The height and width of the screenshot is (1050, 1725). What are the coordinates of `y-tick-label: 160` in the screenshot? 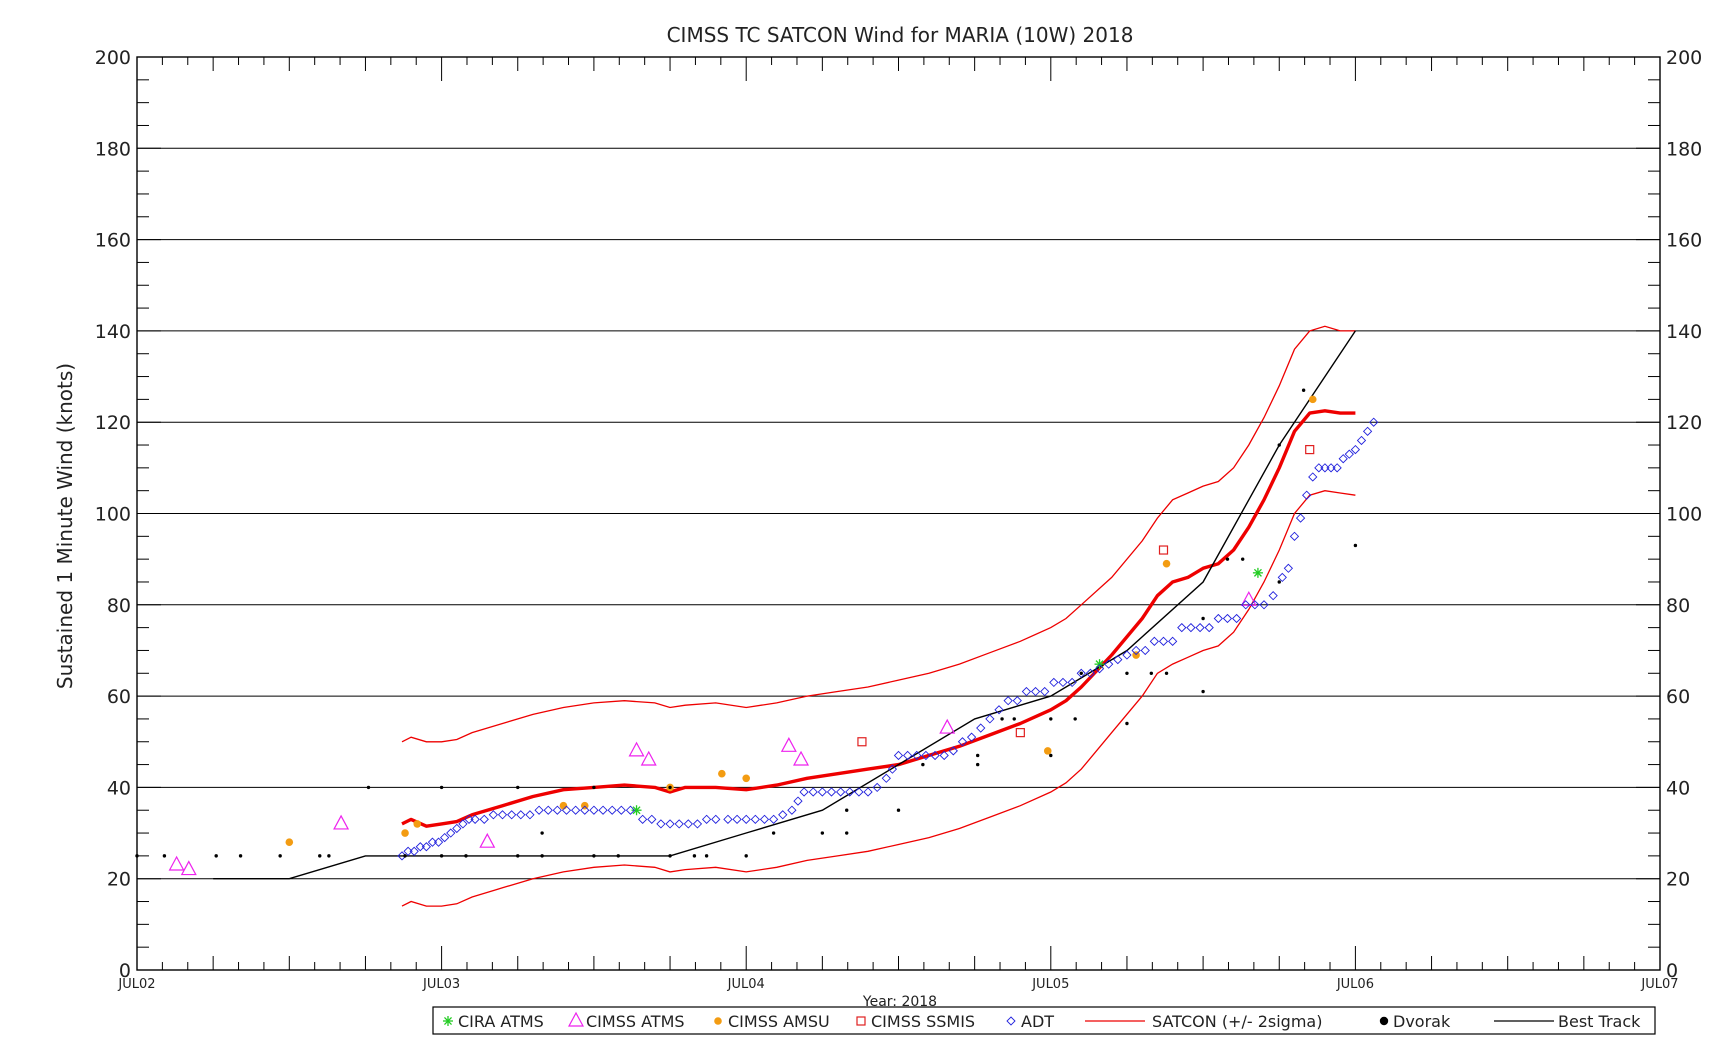 It's located at (113, 241).